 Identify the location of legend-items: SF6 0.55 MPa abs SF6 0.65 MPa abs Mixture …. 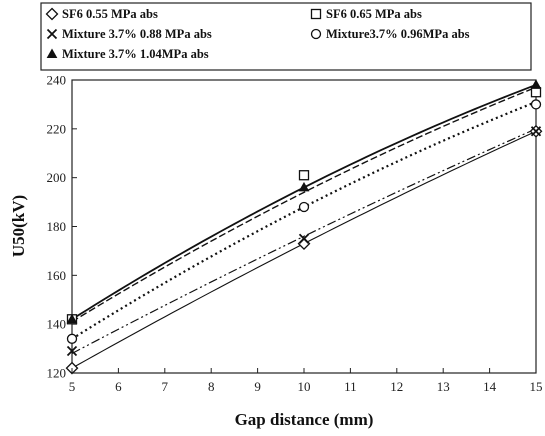
(257, 34).